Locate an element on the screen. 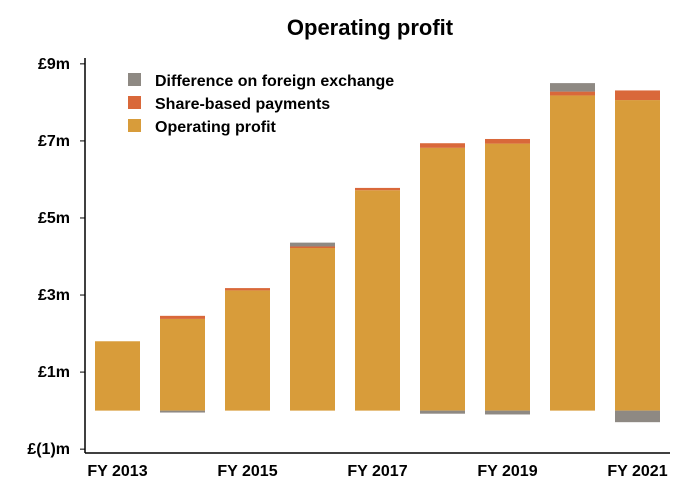  y-tick-label: £7m is located at coordinates (54, 141).